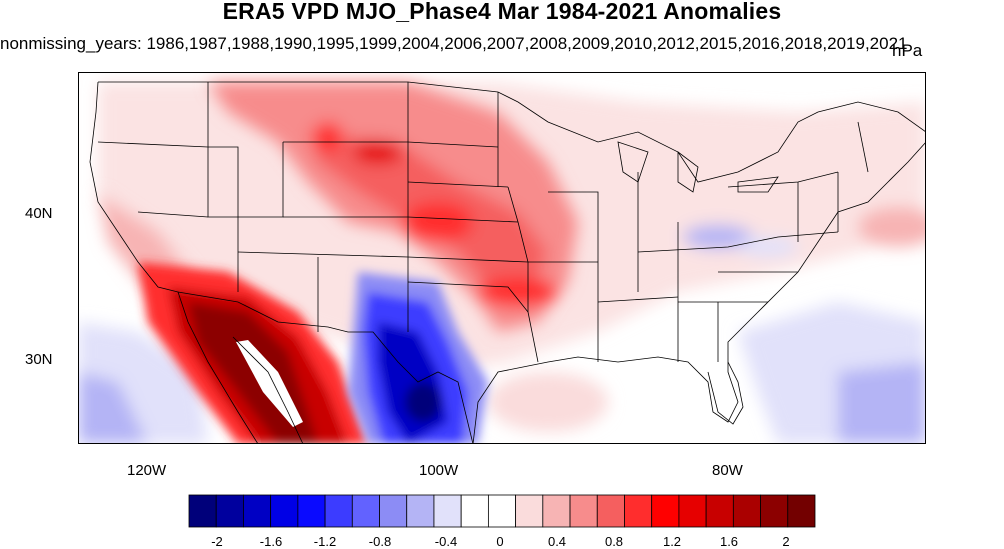  I want to click on colorbar-label: -1.2, so click(325, 541).